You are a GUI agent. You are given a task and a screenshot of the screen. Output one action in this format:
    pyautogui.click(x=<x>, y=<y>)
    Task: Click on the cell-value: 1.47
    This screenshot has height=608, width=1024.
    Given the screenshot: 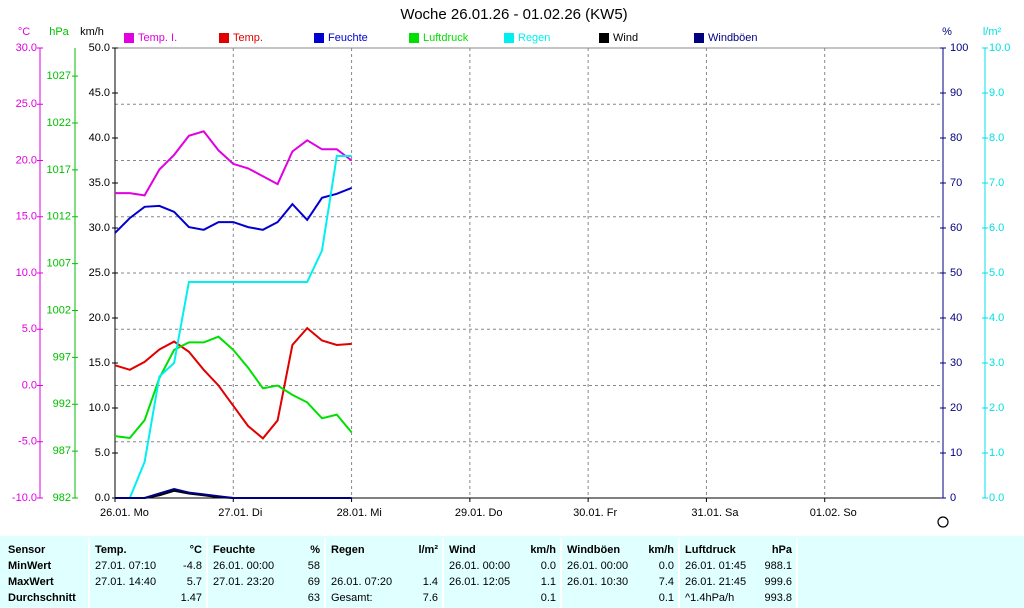 What is the action you would take?
    pyautogui.click(x=191, y=598)
    